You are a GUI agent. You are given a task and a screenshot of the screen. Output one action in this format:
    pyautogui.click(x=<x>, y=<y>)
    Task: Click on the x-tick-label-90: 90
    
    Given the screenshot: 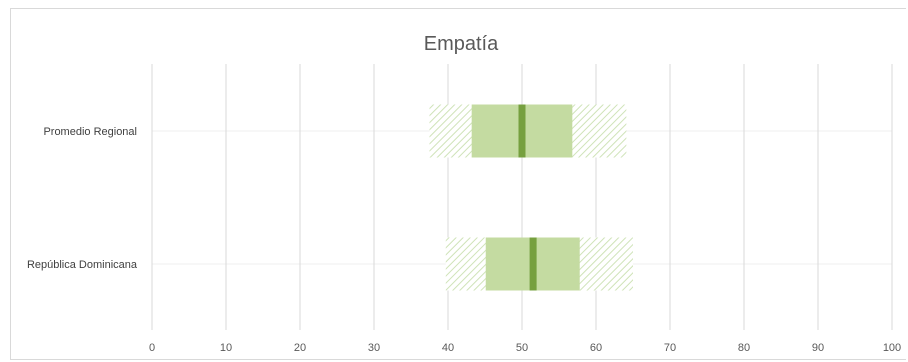 What is the action you would take?
    pyautogui.click(x=818, y=348)
    